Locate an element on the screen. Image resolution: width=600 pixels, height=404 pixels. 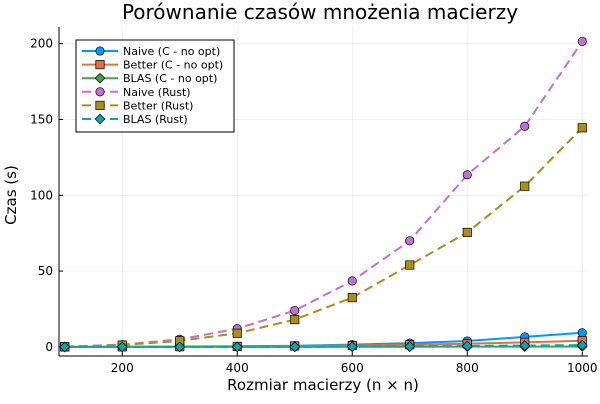
x-tick-label: 200 is located at coordinates (122, 368).